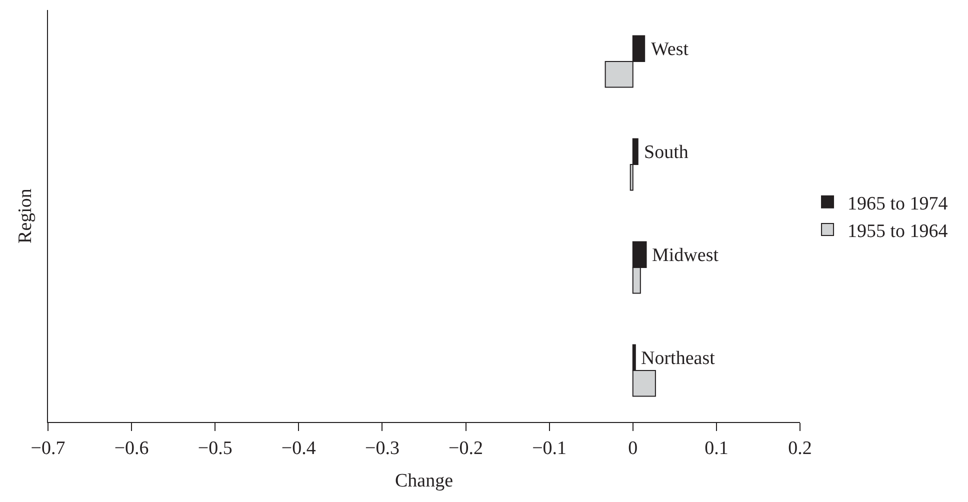  I want to click on legend-label: 1955 to 1964, so click(898, 231).